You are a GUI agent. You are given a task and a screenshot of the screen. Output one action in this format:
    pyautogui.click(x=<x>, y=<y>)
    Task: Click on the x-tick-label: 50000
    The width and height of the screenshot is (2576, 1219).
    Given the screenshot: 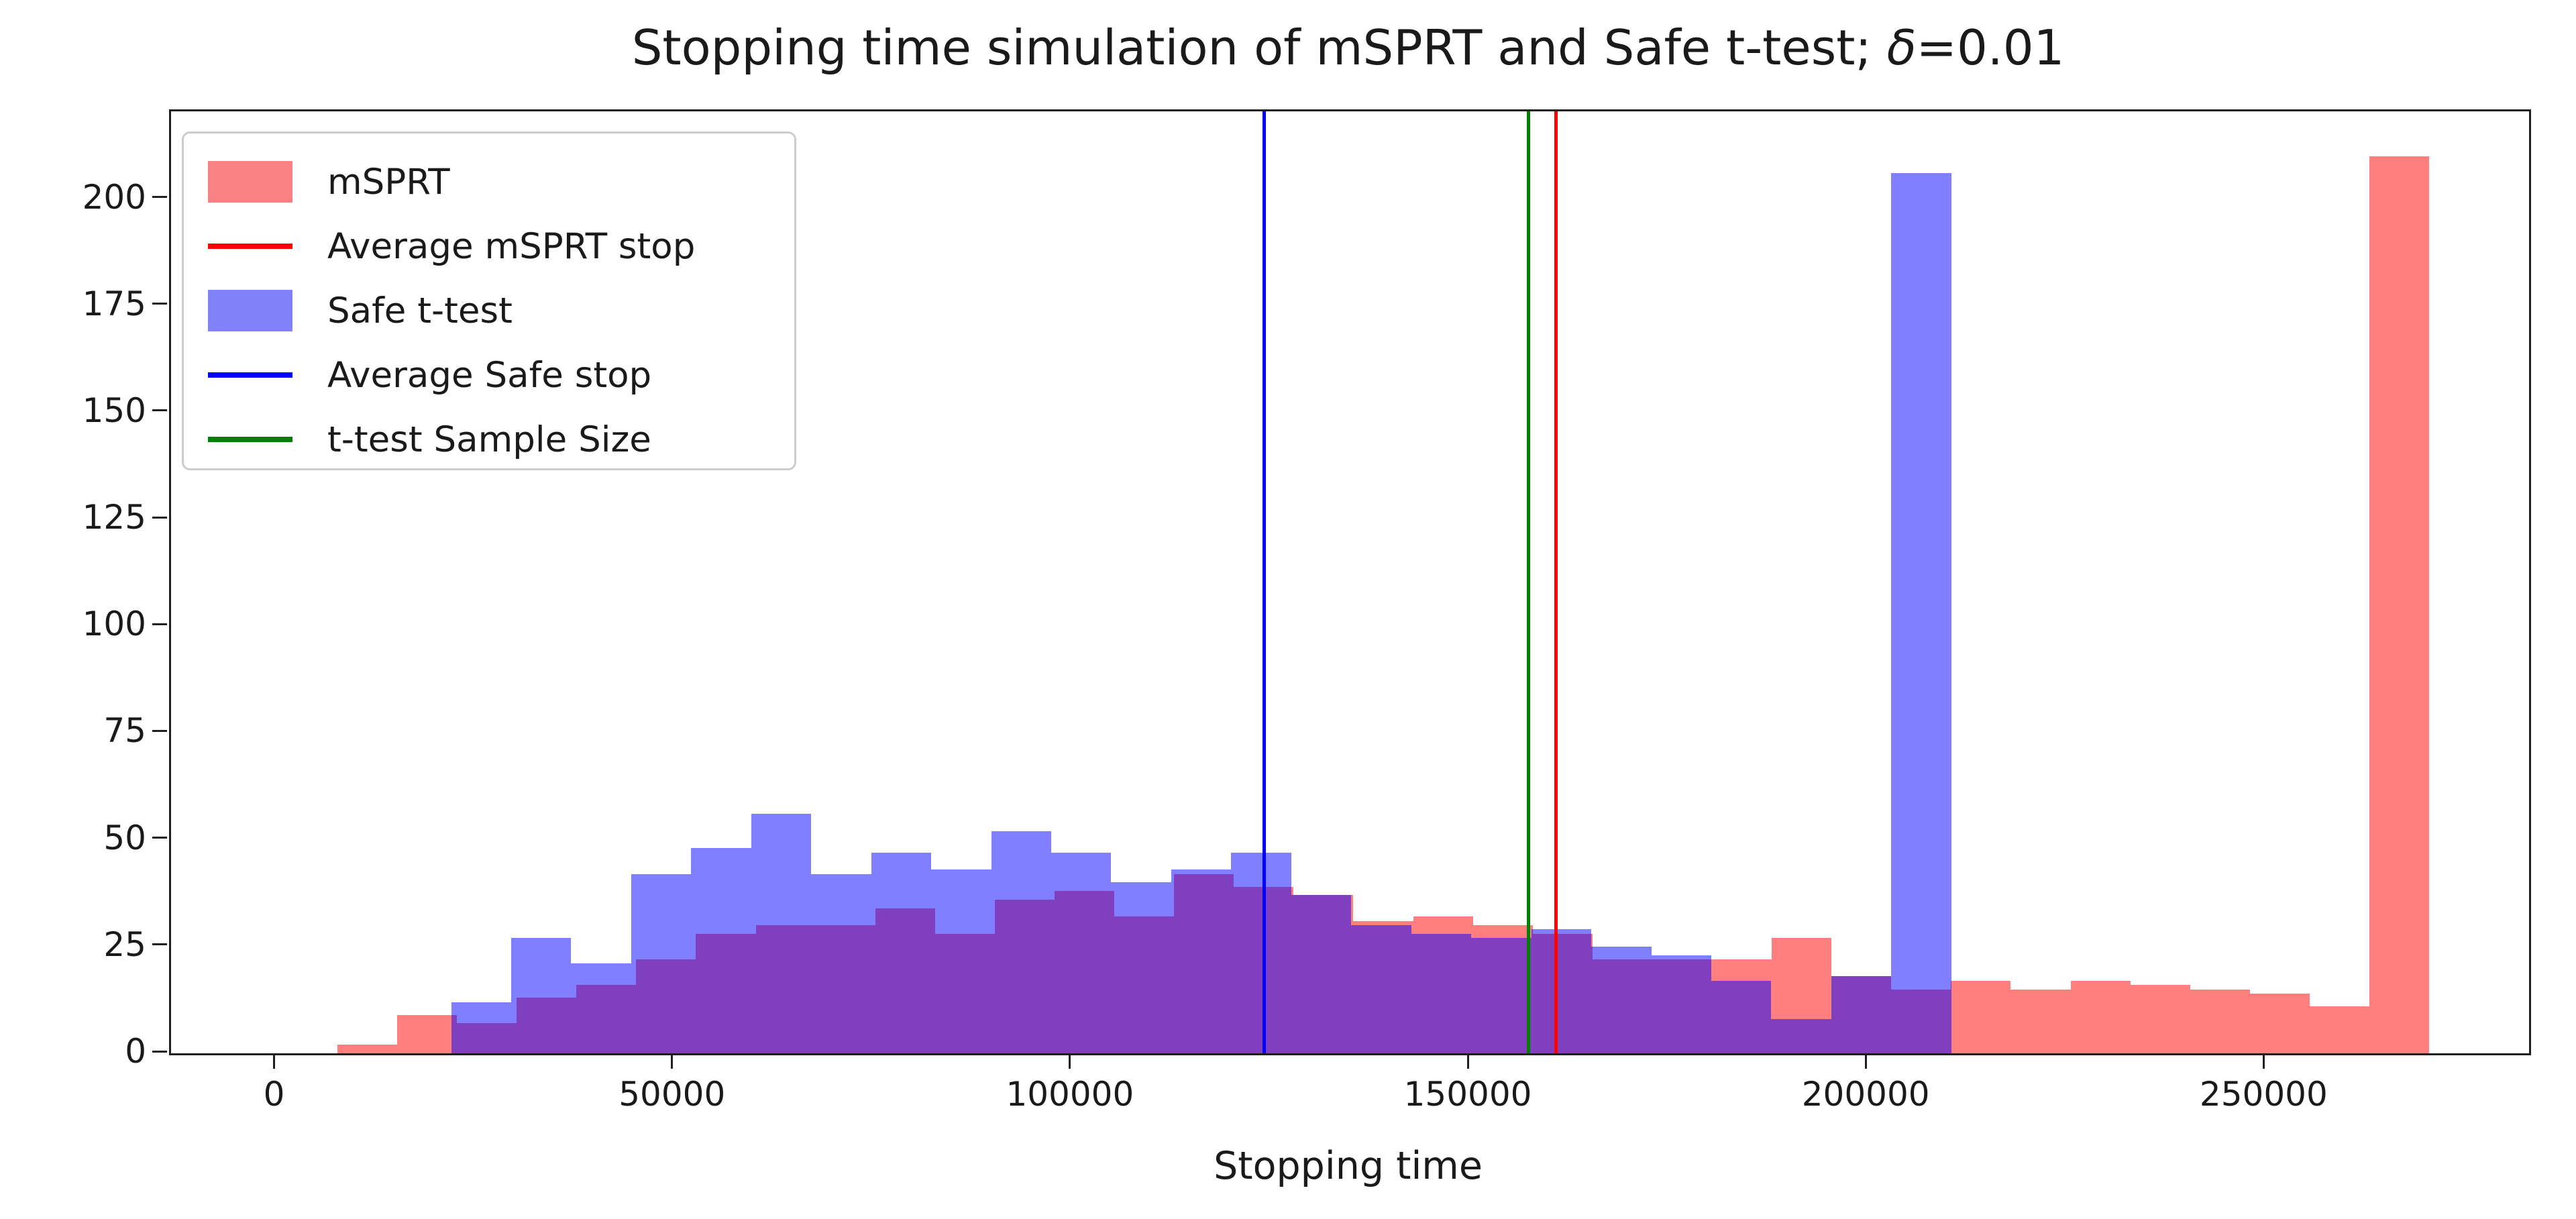 What is the action you would take?
    pyautogui.click(x=672, y=1094)
    